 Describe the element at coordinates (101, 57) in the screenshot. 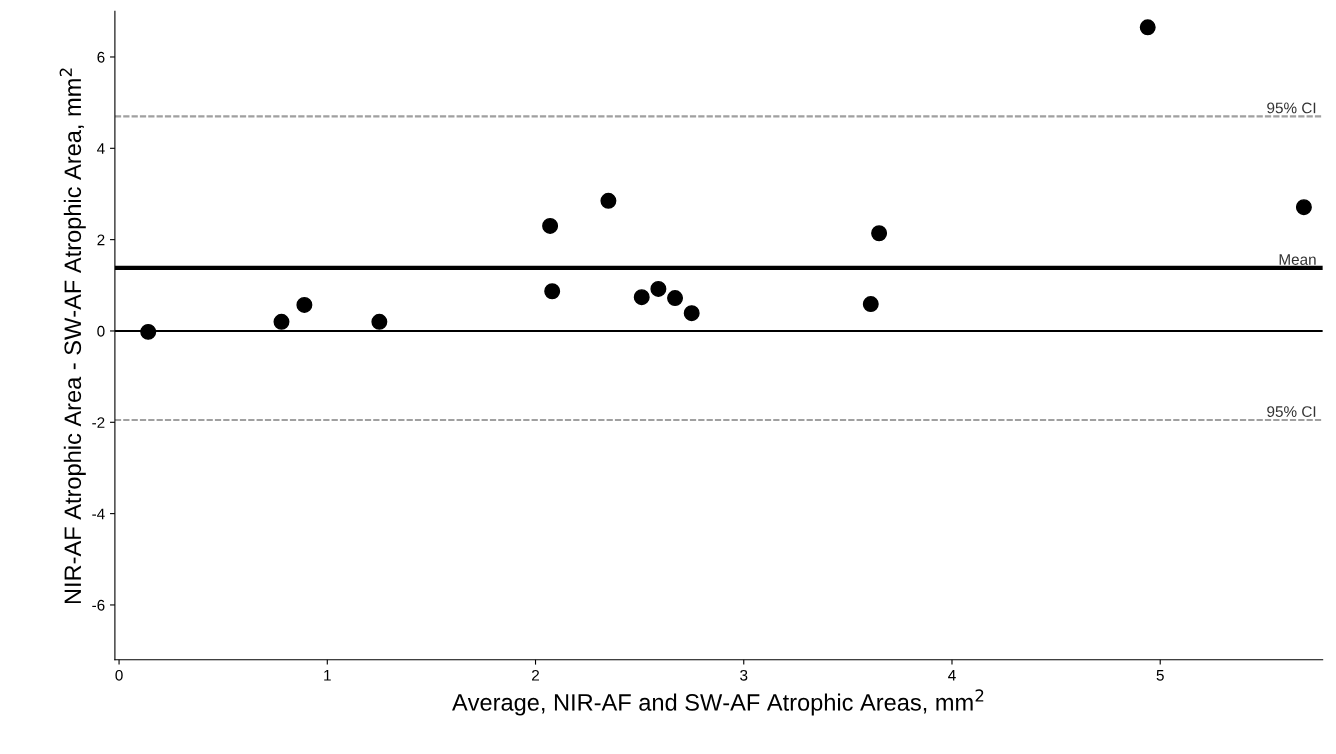

I see `y-tick-label: 6` at that location.